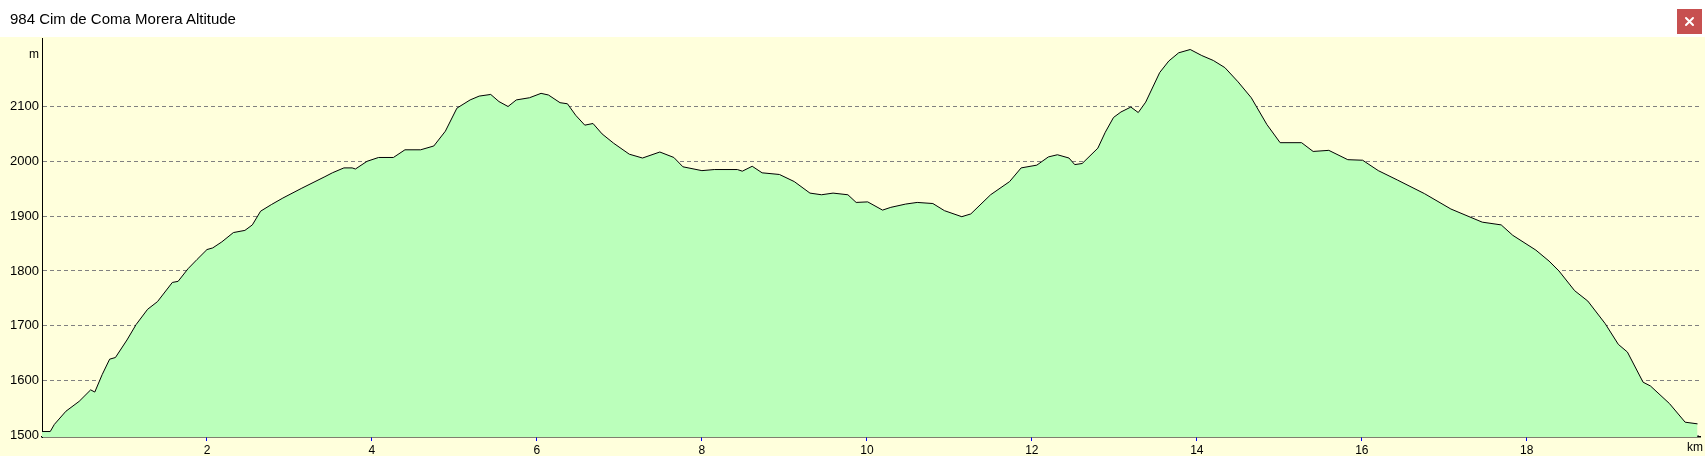  Describe the element at coordinates (24, 106) in the screenshot. I see `y-tick-label: 2100` at that location.